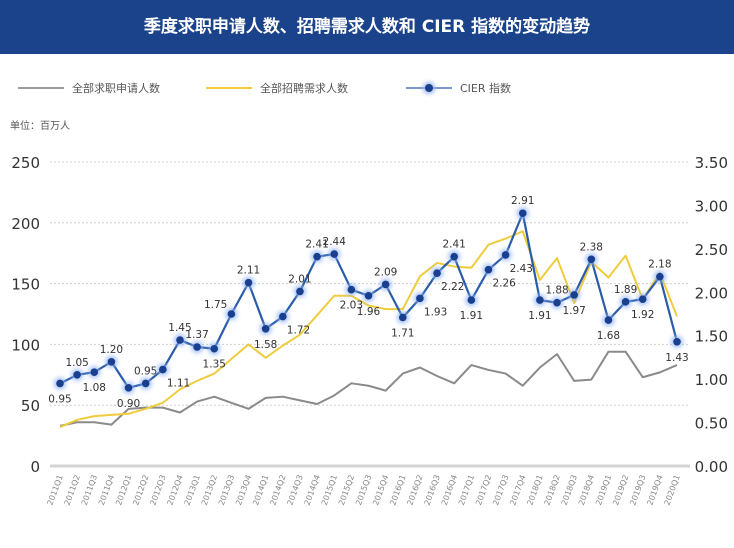 The height and width of the screenshot is (548, 734). Describe the element at coordinates (642, 315) in the screenshot. I see `cier-data-label: 1.92` at that location.